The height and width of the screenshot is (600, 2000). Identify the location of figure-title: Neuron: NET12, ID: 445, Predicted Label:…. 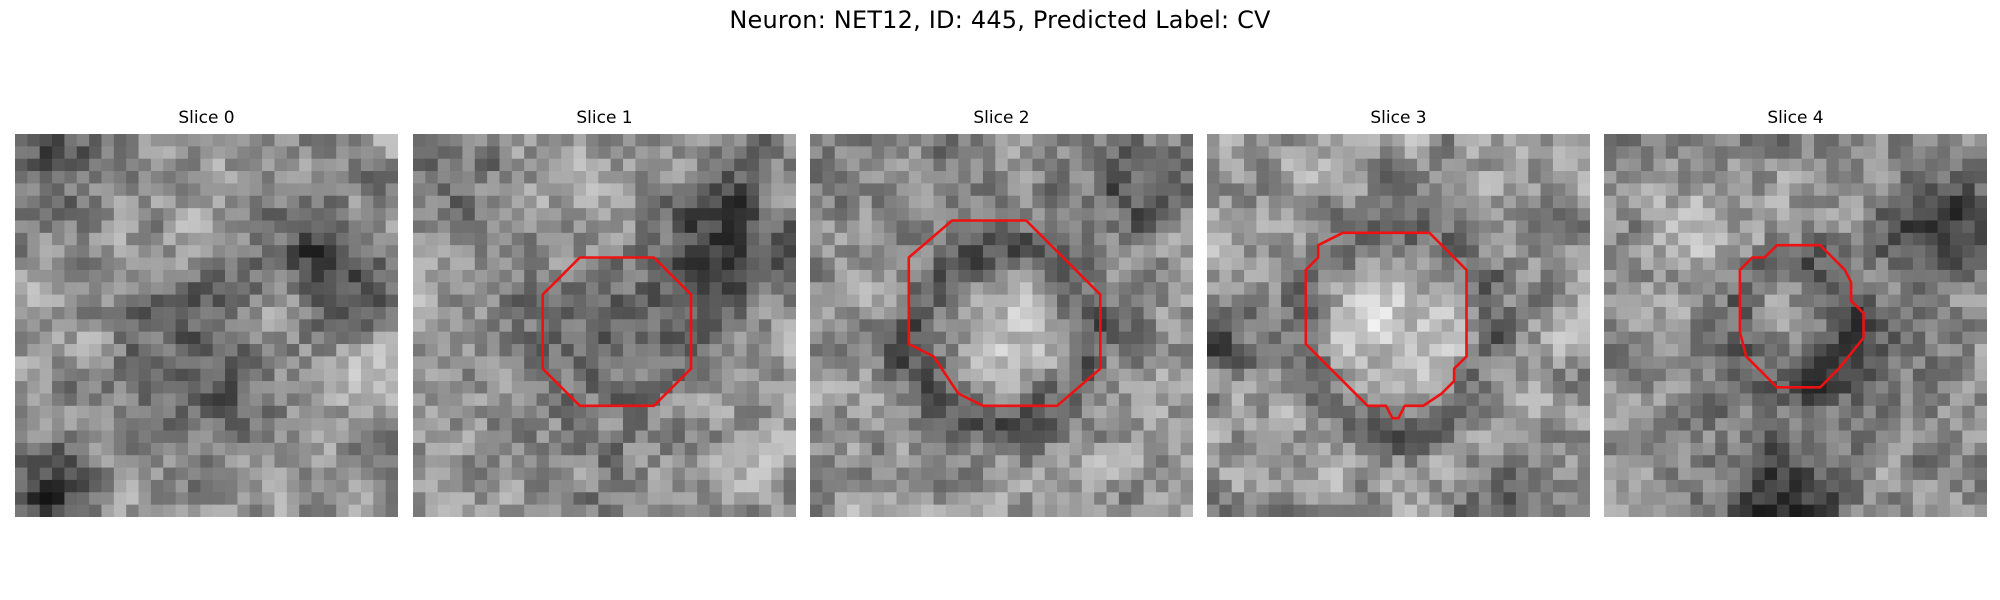
(1000, 20).